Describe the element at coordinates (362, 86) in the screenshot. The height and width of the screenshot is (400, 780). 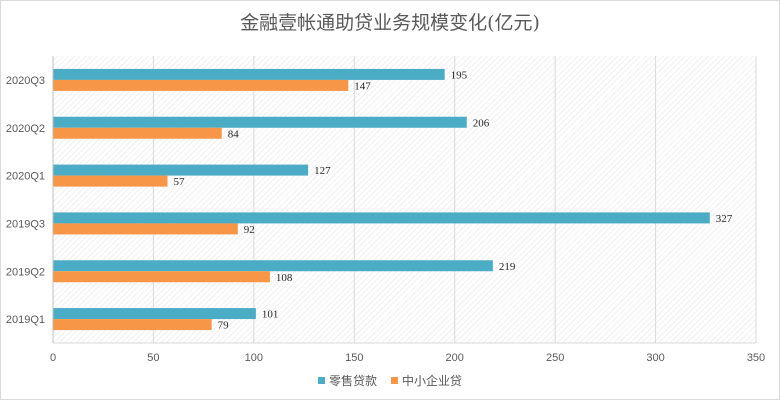
I see `data-label: 147` at that location.